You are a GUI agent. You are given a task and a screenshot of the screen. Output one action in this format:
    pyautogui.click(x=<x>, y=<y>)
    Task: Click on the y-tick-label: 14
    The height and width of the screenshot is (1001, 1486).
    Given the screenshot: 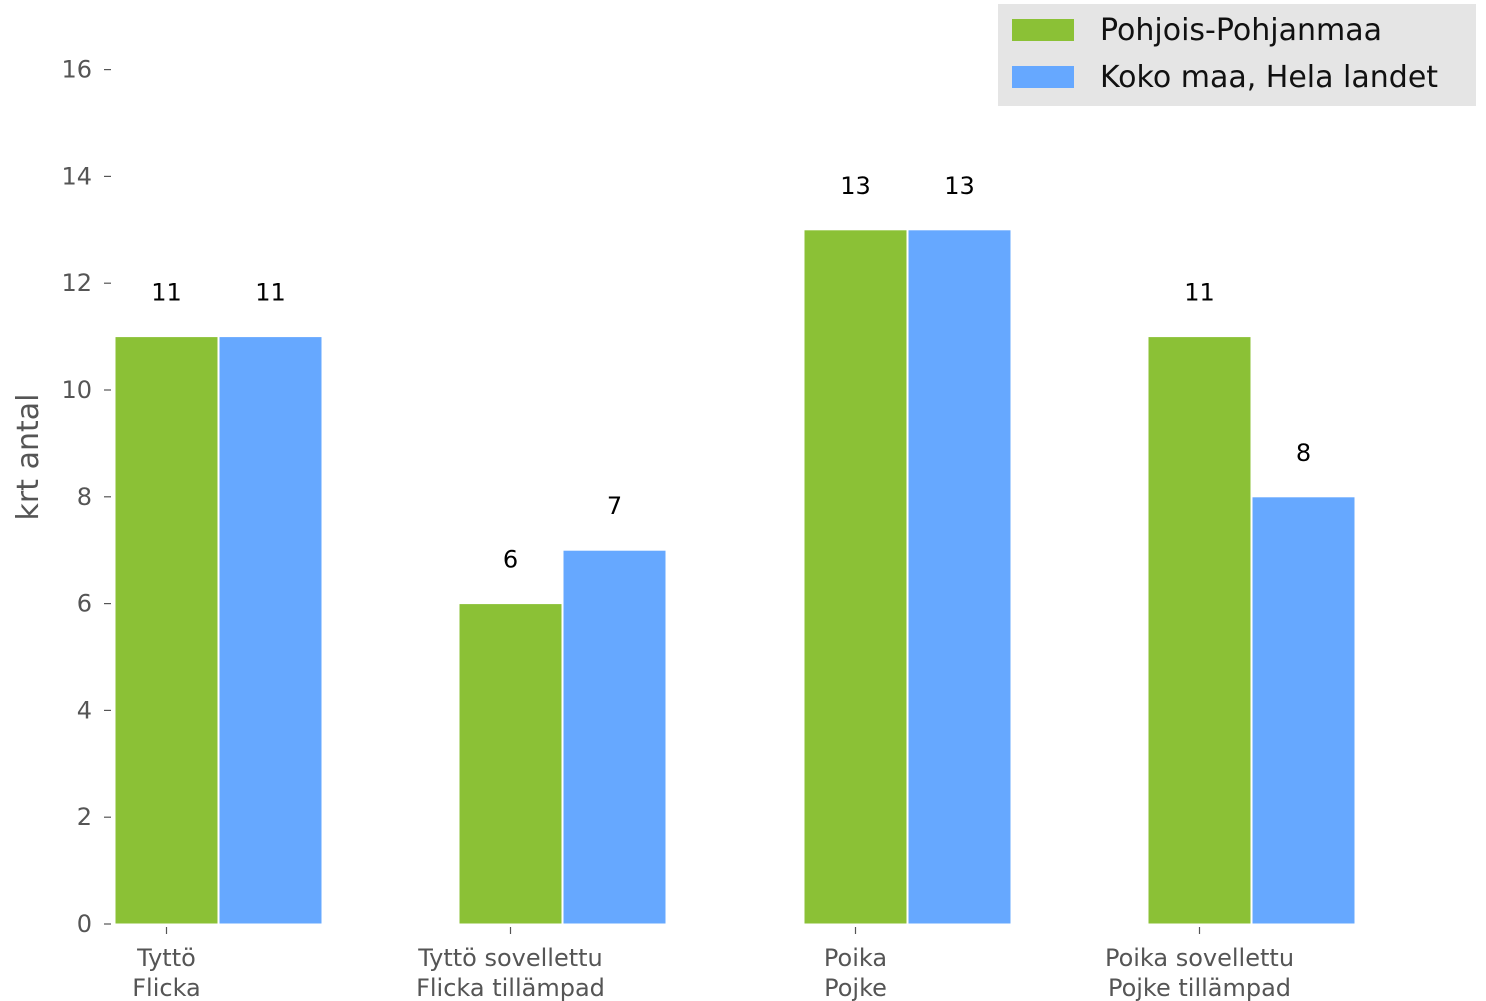 What is the action you would take?
    pyautogui.click(x=76, y=176)
    